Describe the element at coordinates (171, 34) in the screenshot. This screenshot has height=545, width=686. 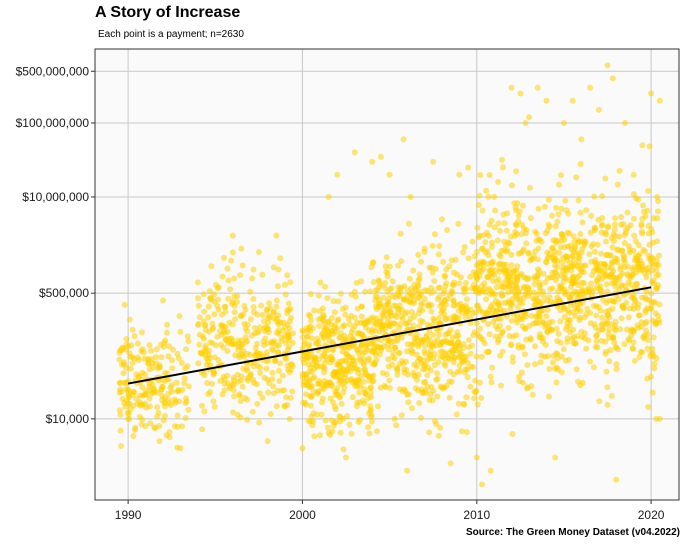
I see `chart-subtitle: Each point is a payment; n=2630` at that location.